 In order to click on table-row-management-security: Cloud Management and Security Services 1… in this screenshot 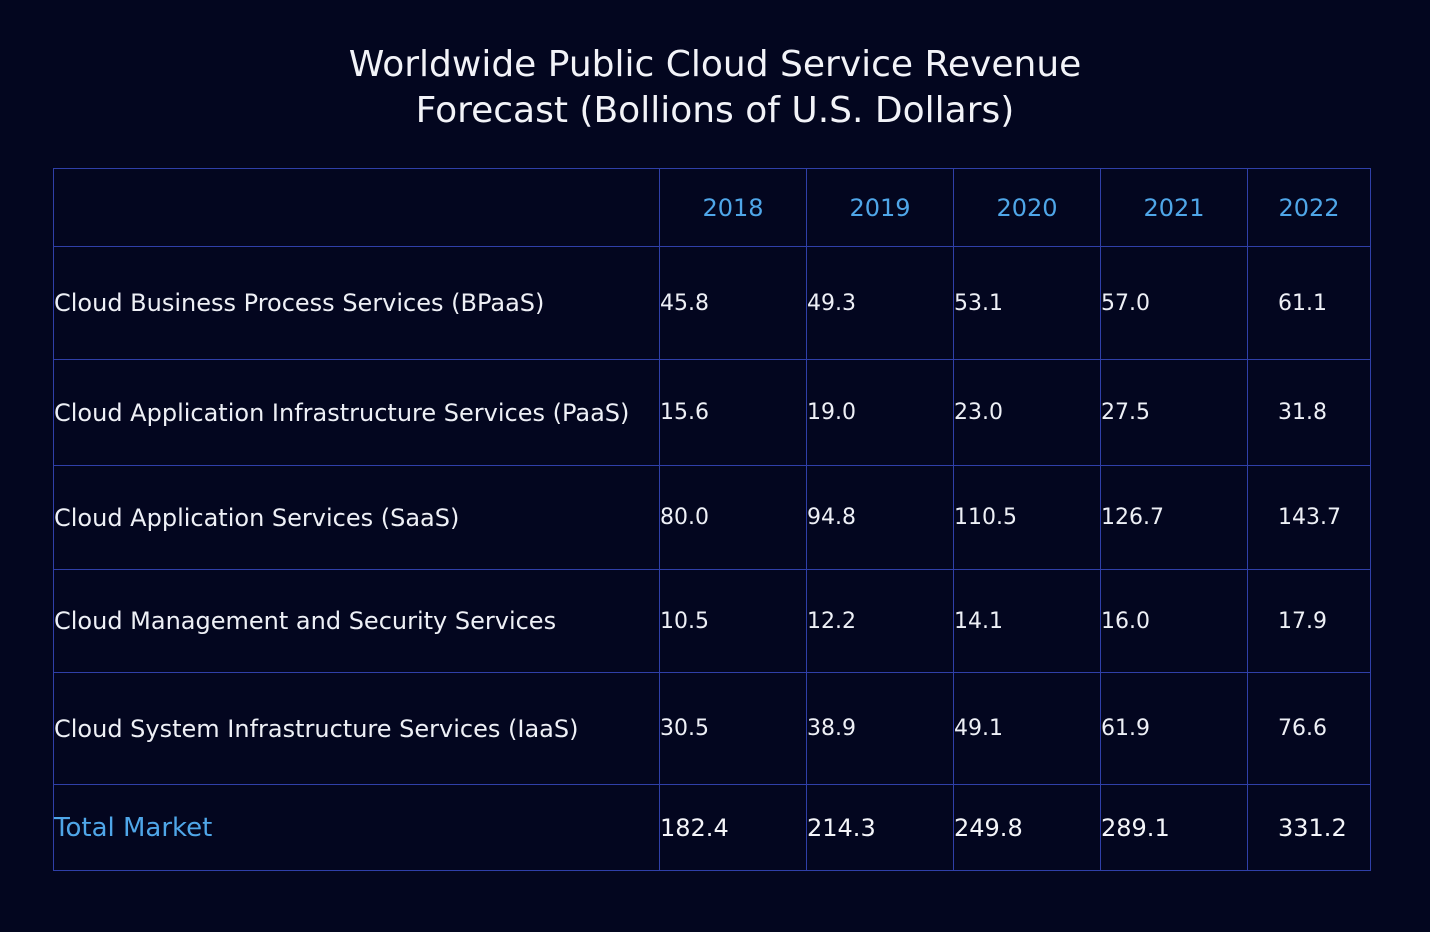, I will do `click(712, 621)`.